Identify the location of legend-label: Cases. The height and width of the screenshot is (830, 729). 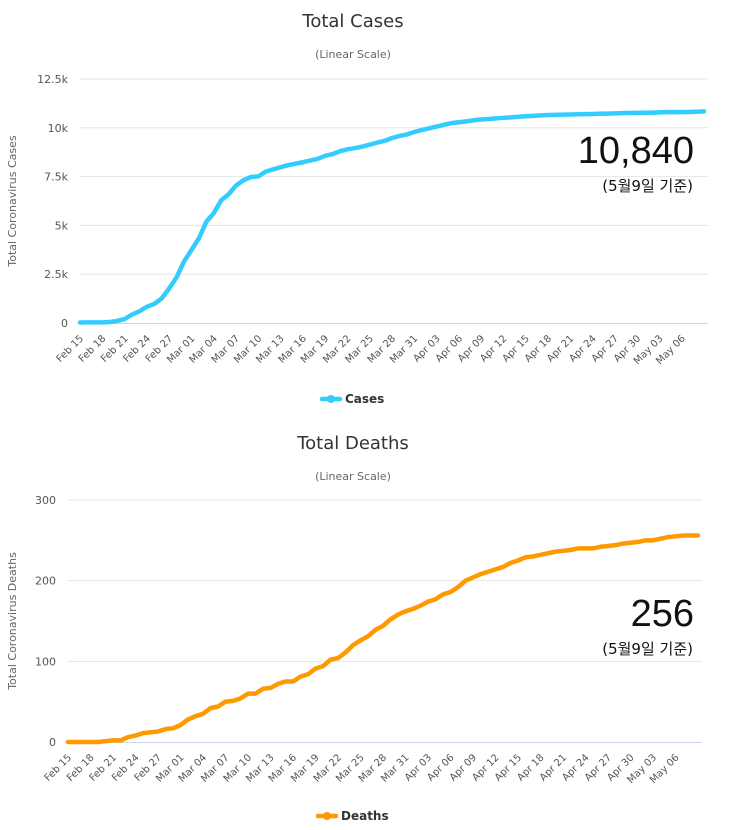
(364, 399).